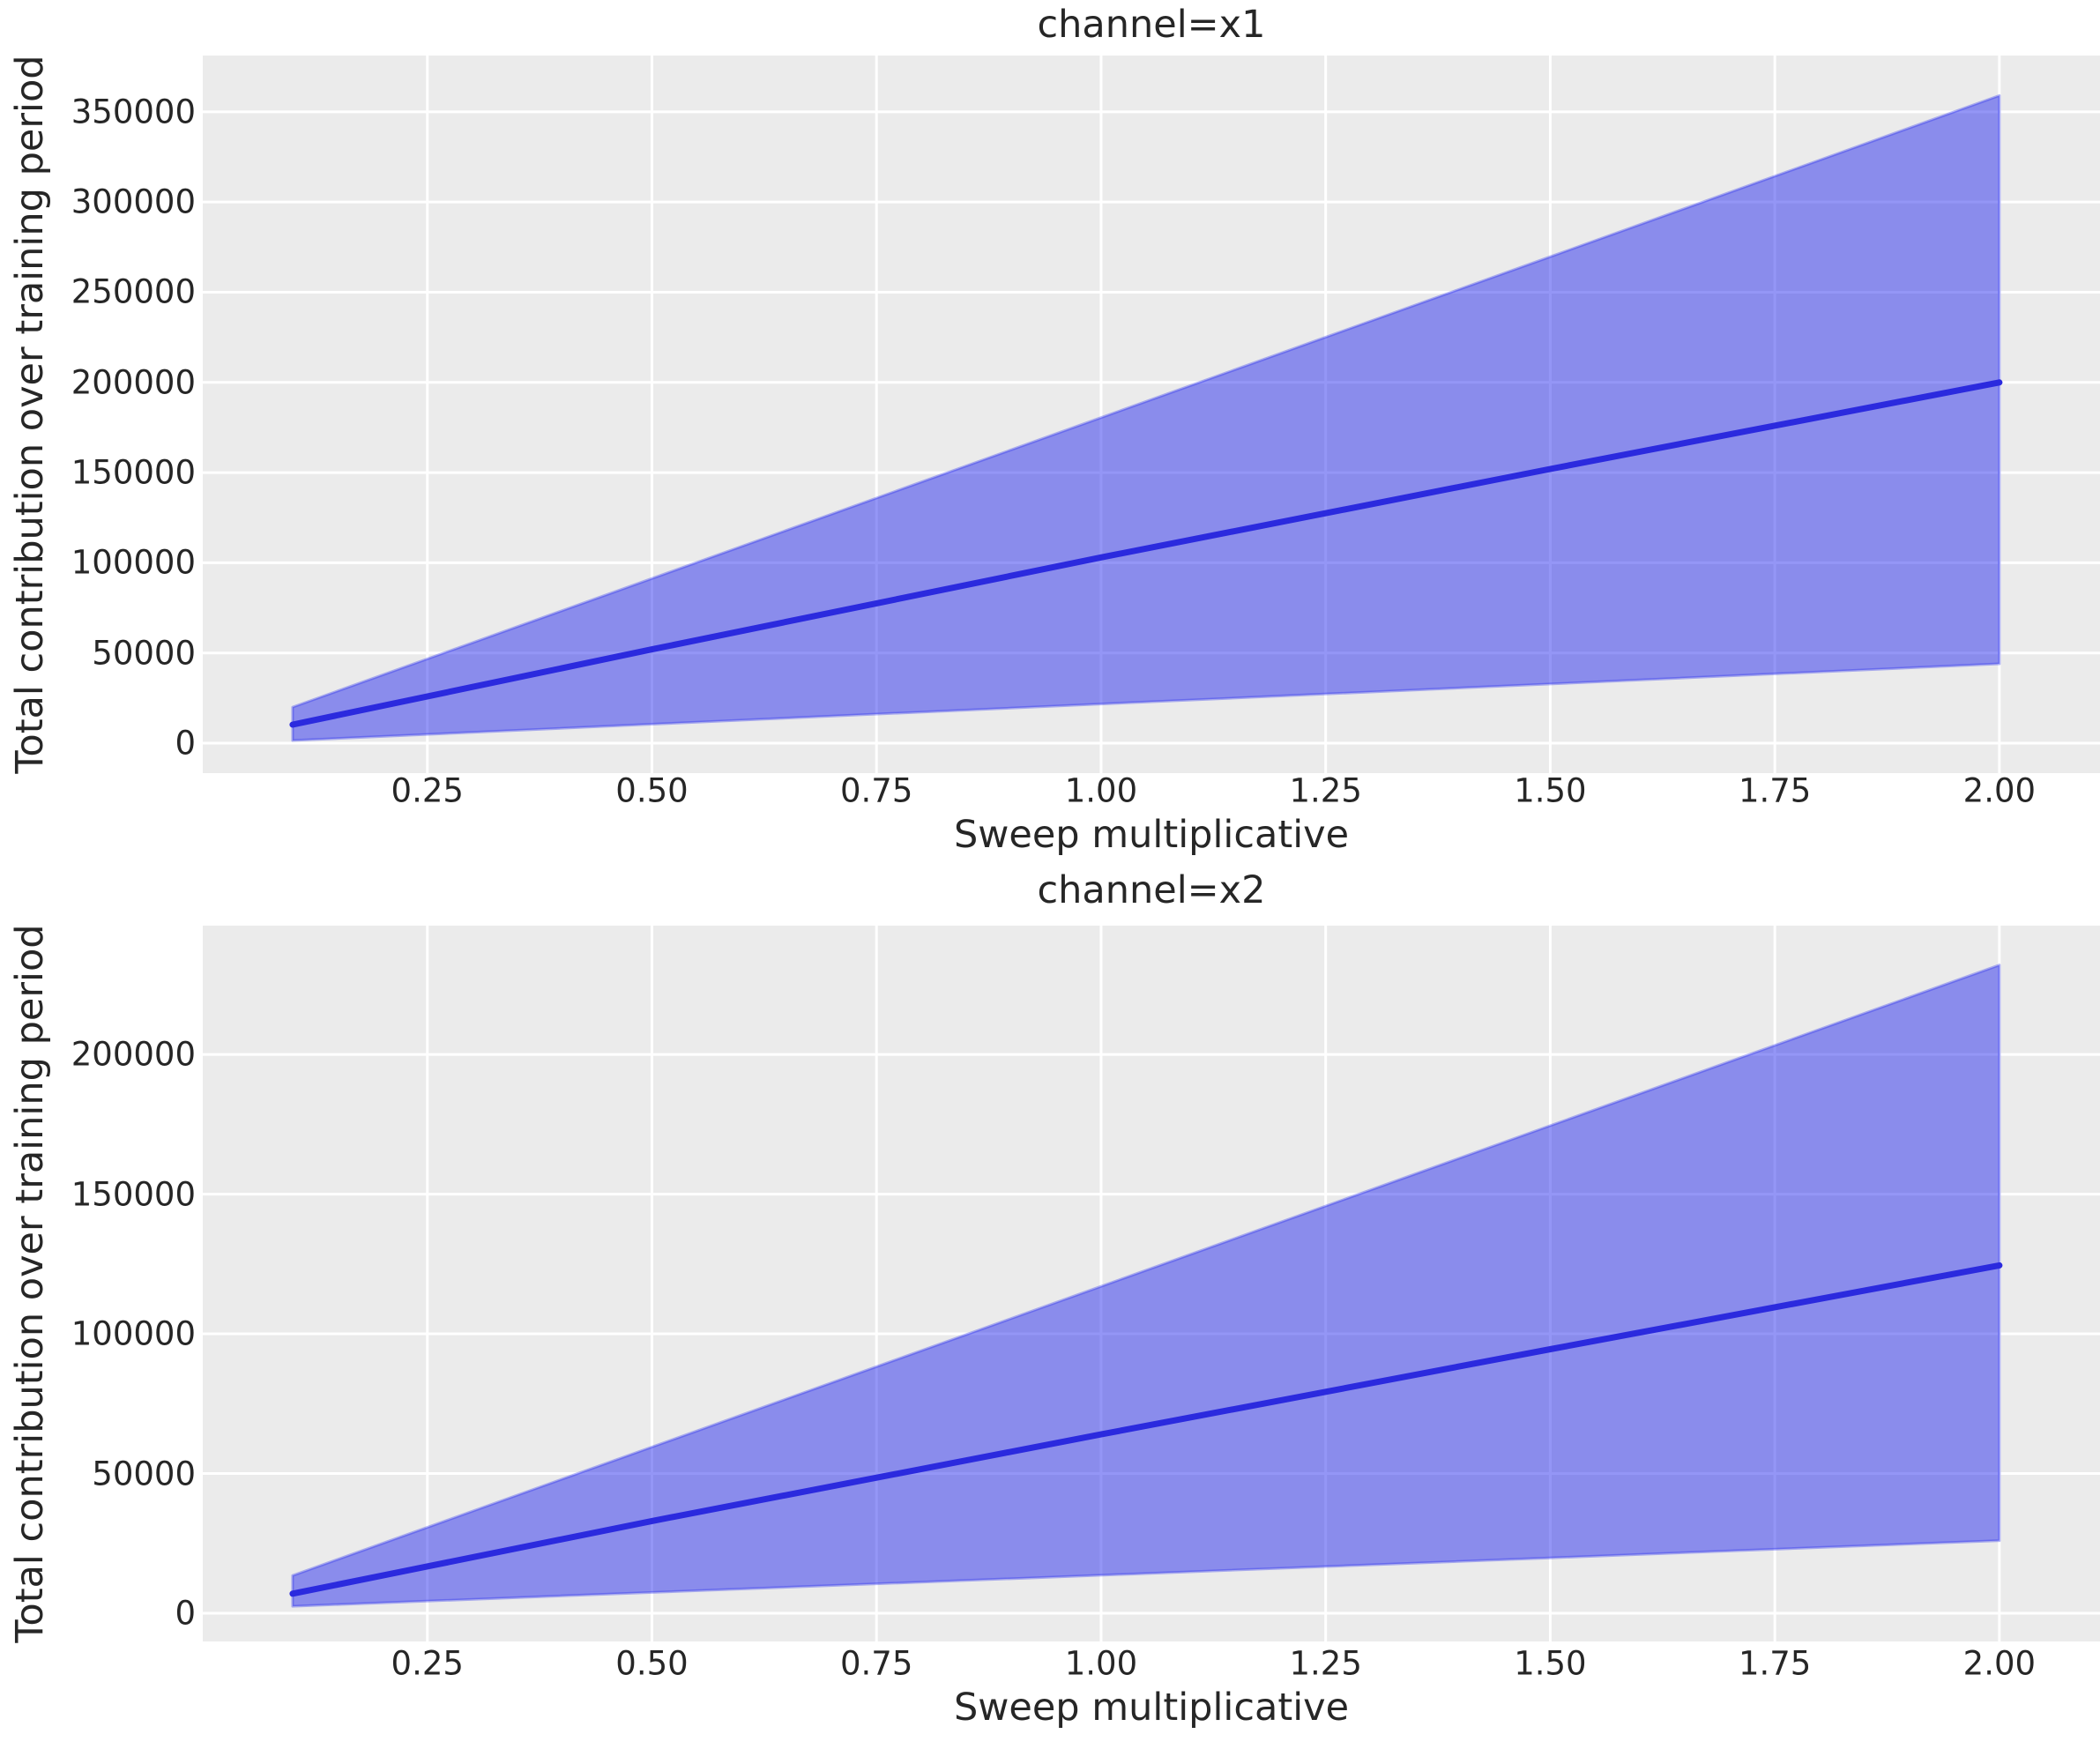 This screenshot has height=1749, width=2100. What do you see at coordinates (1151, 1708) in the screenshot?
I see `x-axis-label-x2: Sweep multiplicative` at bounding box center [1151, 1708].